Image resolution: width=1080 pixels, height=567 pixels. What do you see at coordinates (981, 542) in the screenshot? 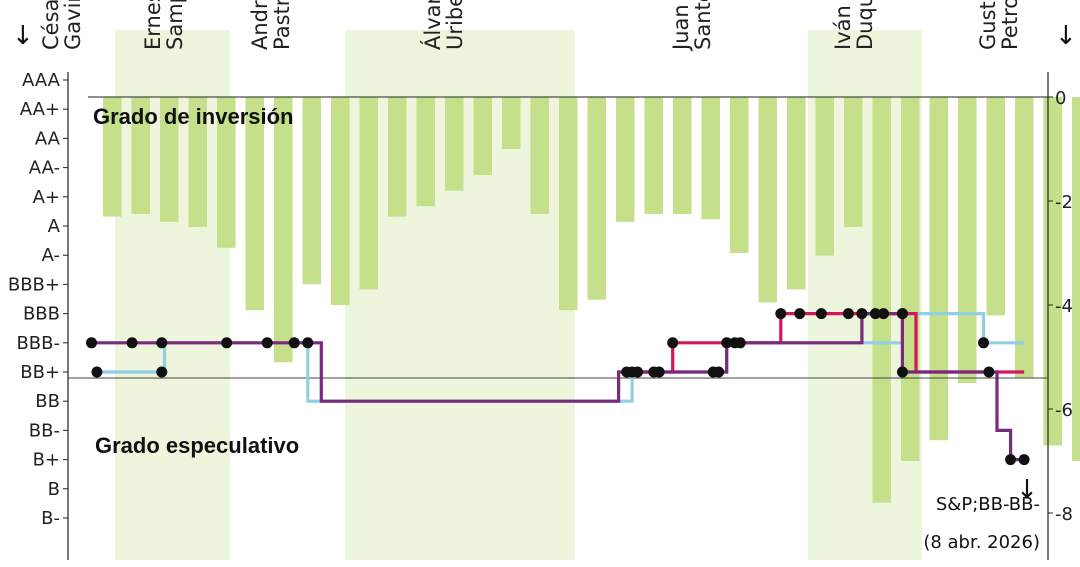
I see `annotation-line-2: (8 abr. 2026)` at bounding box center [981, 542].